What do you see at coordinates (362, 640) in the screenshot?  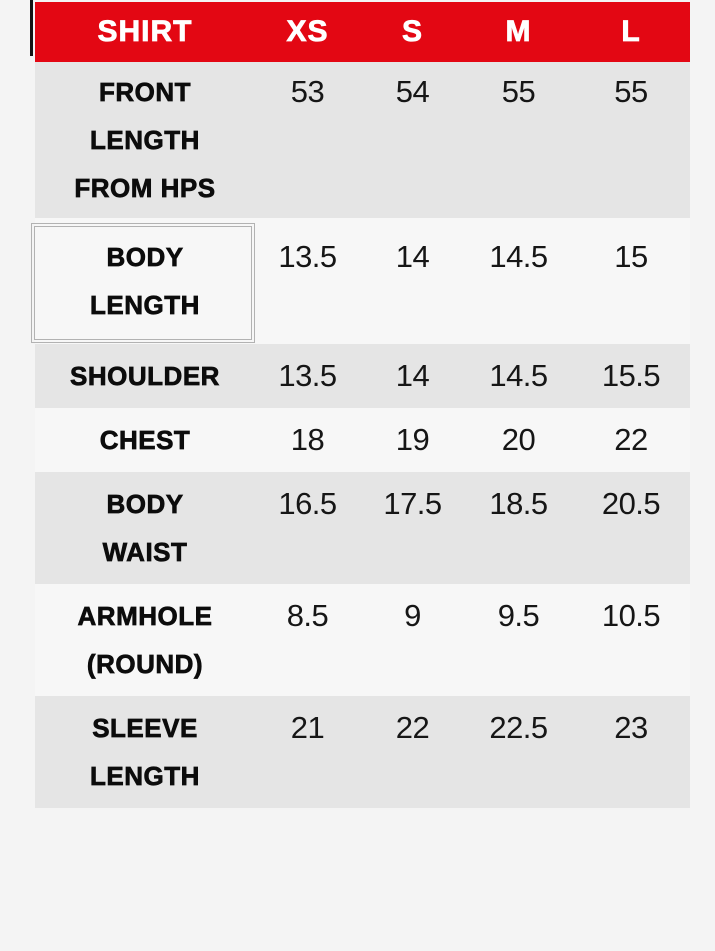 I see `table-row-armhole: ARMHOLE (ROUND) 8.5 9 9.5 10.5` at bounding box center [362, 640].